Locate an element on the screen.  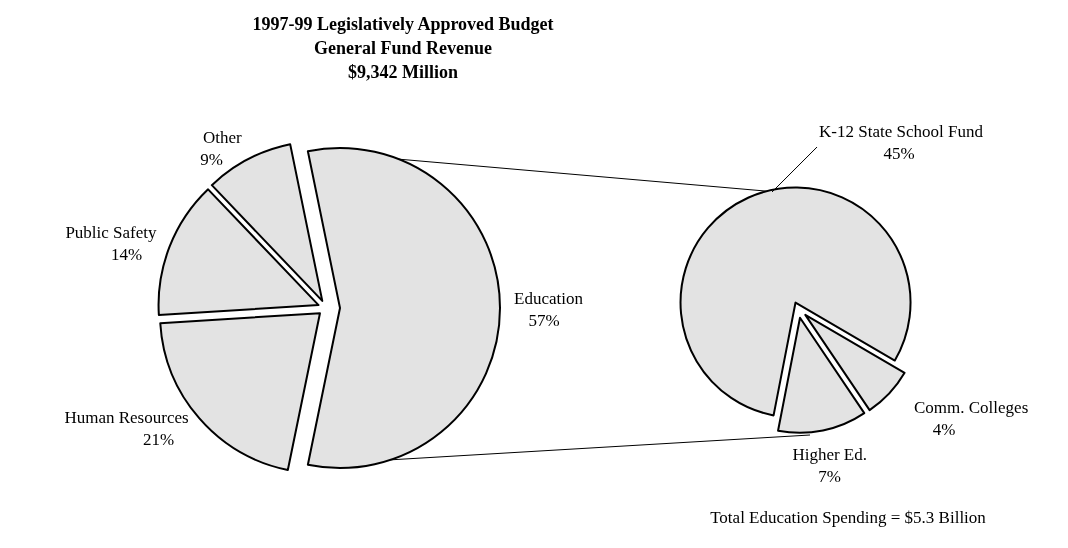
text: Total Education Spending = $5.3 Billion is located at coordinates (848, 517).